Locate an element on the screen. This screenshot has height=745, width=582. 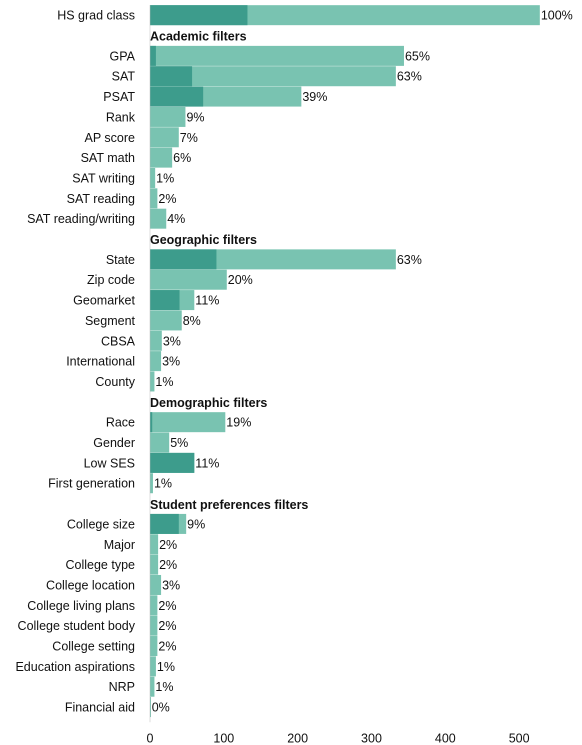
percent-label: 65% is located at coordinates (417, 56).